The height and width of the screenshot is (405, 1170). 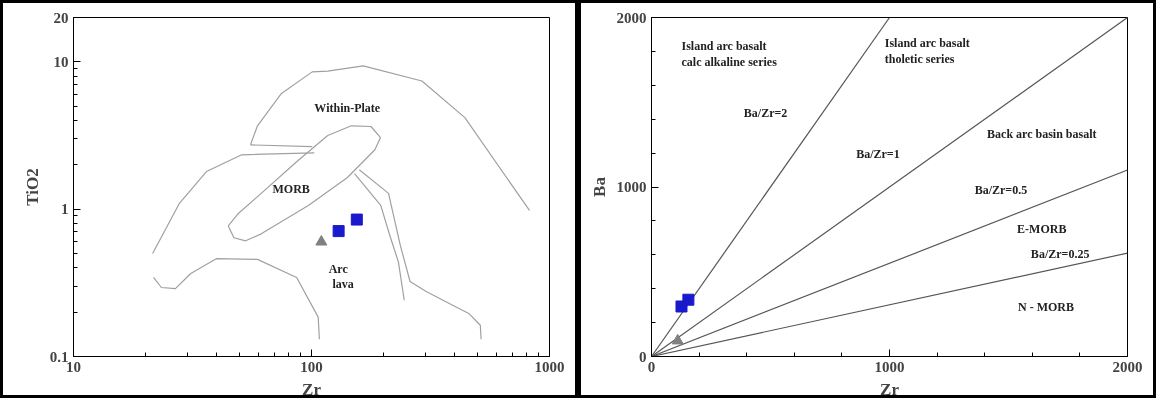 What do you see at coordinates (65, 209) in the screenshot?
I see `y-tick-label: 1` at bounding box center [65, 209].